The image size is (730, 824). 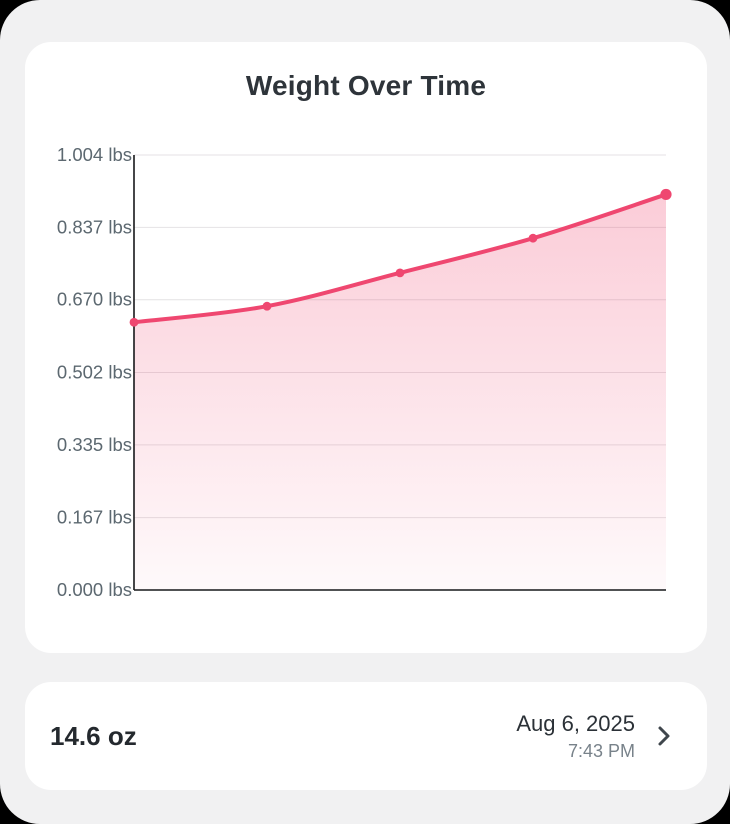 I want to click on y-tick-label: 0.000 lbs, so click(x=94, y=589).